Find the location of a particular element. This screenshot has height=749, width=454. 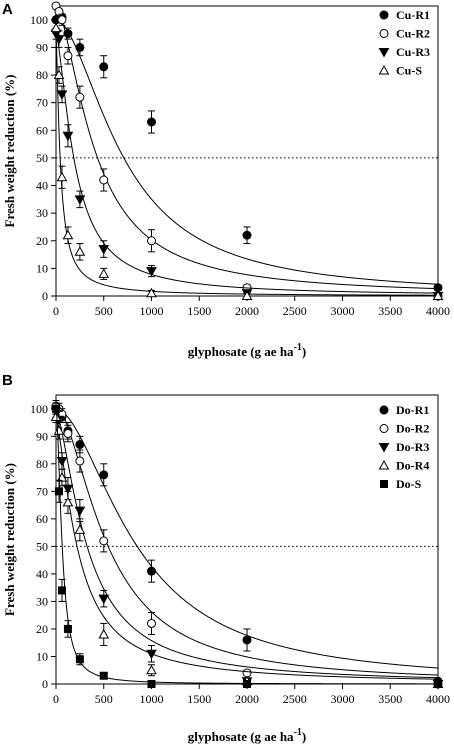

legend-label: Do-R2 is located at coordinates (412, 429).